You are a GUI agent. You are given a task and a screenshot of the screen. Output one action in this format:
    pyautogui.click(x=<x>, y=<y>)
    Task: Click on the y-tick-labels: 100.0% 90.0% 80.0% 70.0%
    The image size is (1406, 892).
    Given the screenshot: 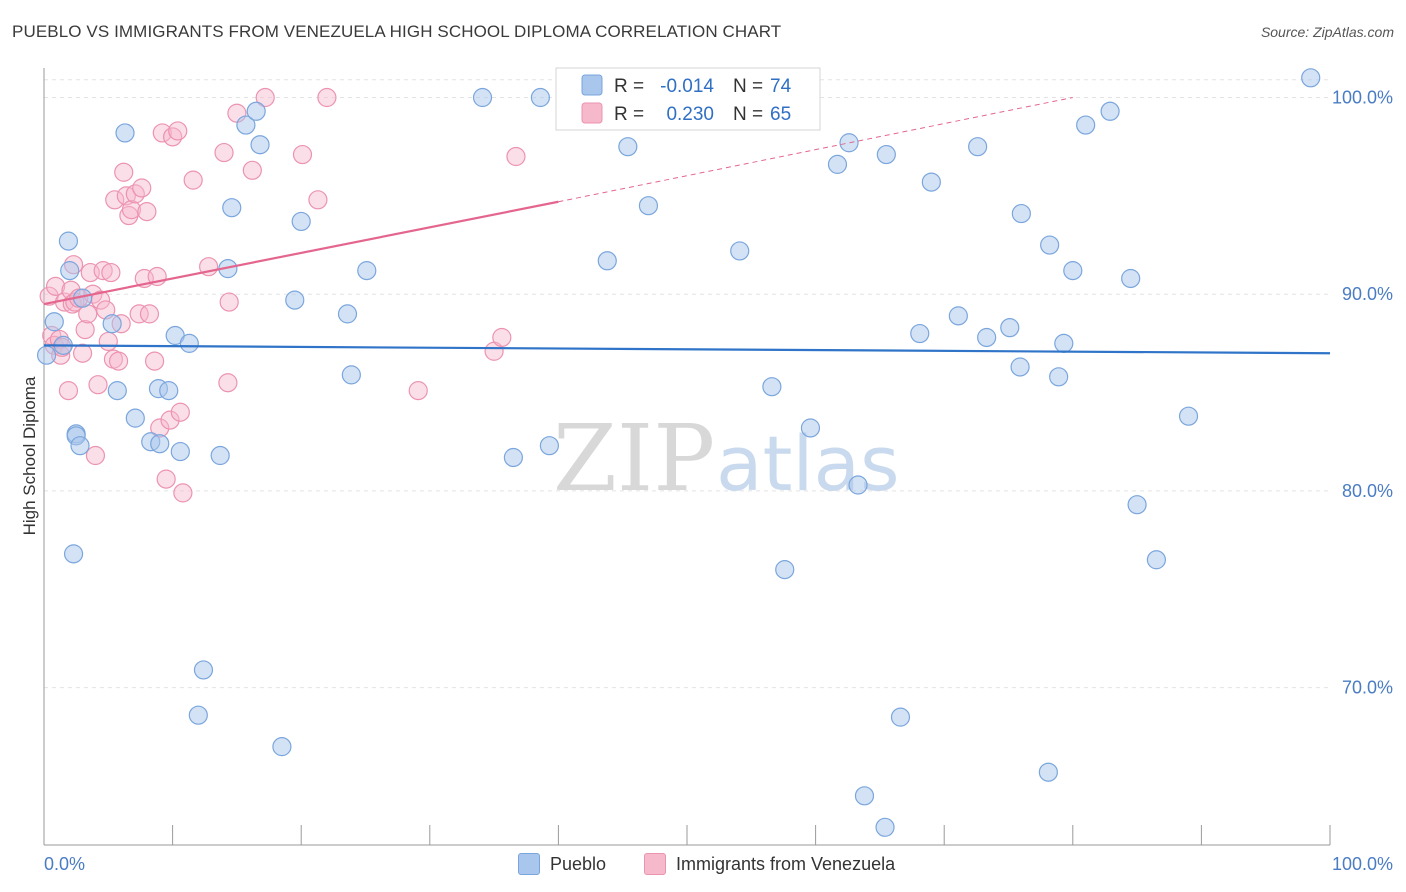 What is the action you would take?
    pyautogui.click(x=1362, y=393)
    